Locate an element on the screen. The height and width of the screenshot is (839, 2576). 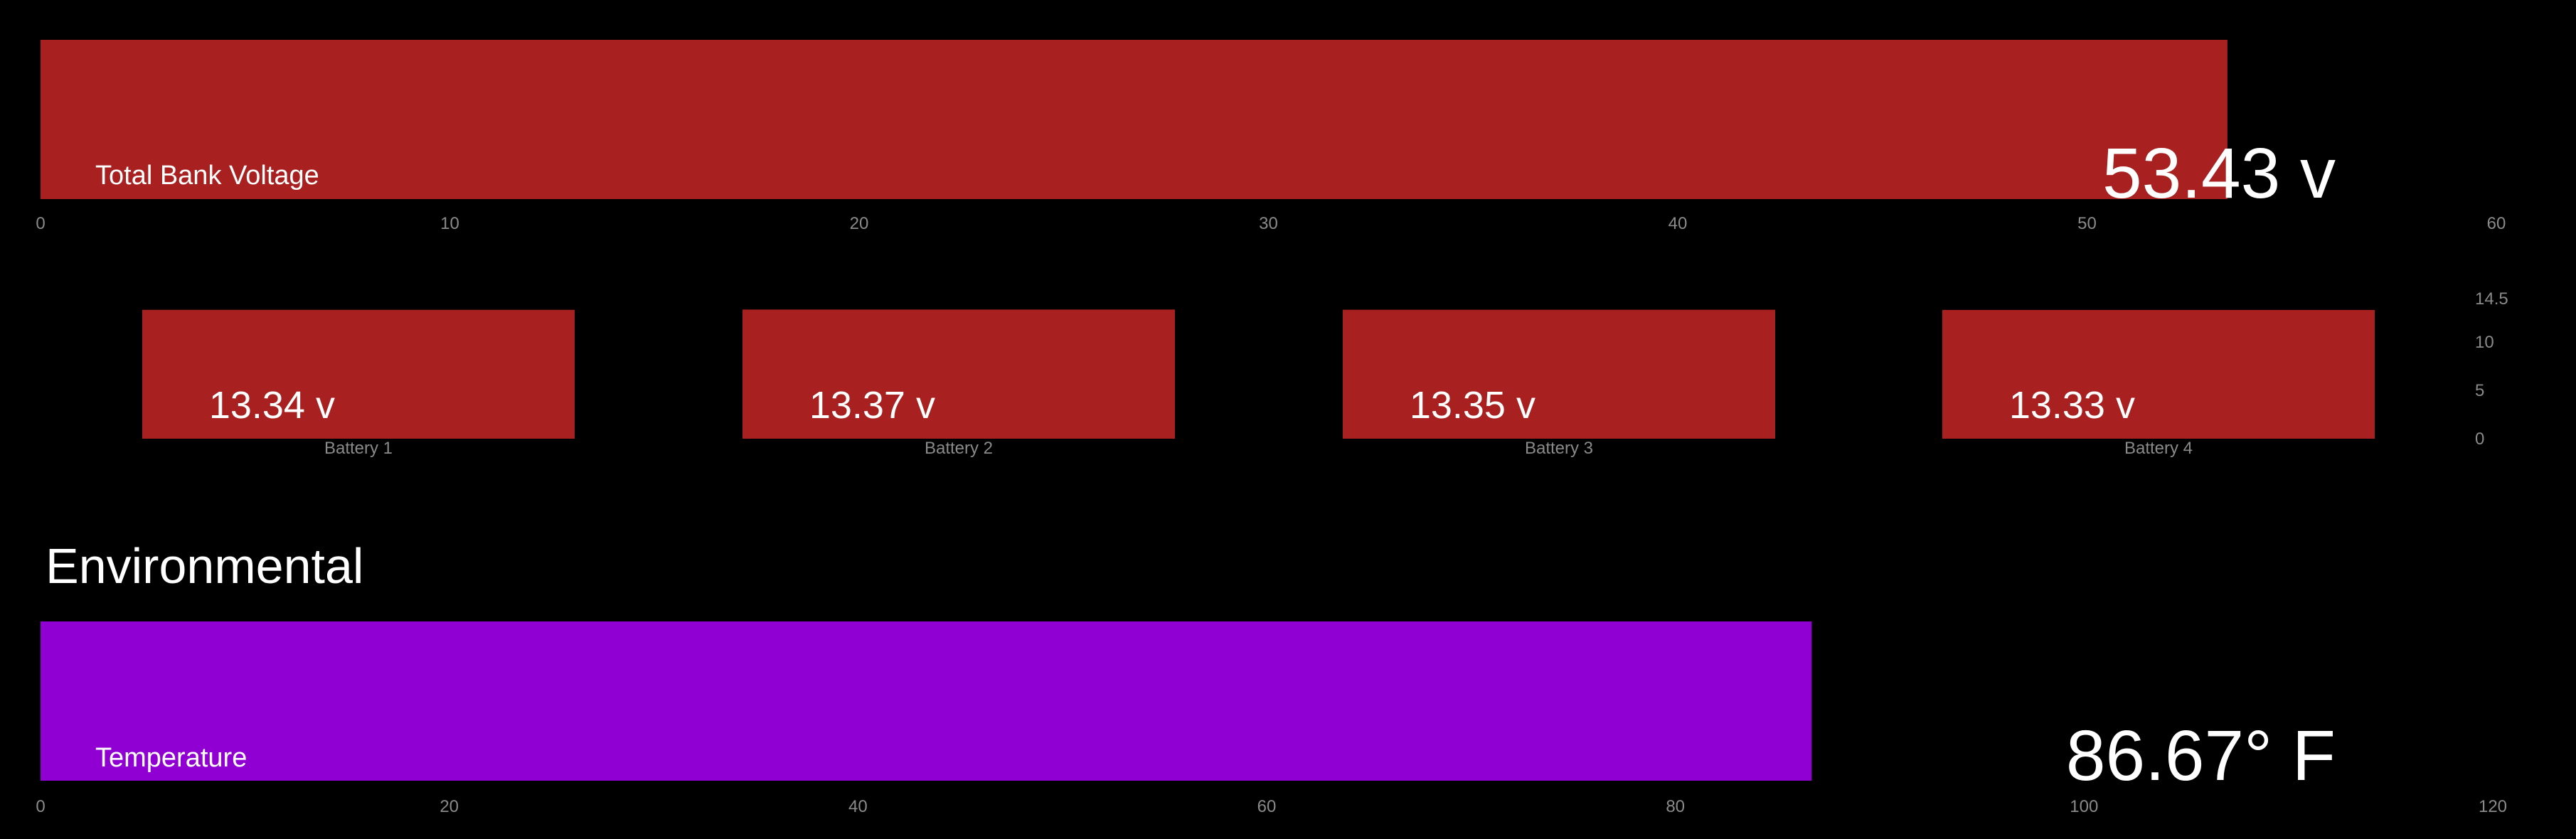
section-heading-environmental: Environmental is located at coordinates (204, 566).